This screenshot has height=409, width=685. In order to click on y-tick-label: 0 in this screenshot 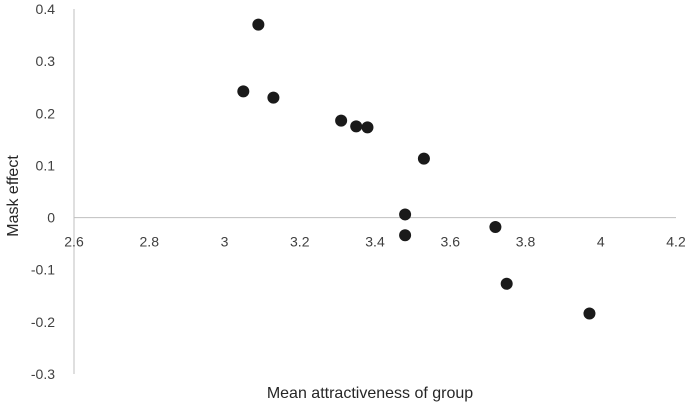, I will do `click(51, 218)`.